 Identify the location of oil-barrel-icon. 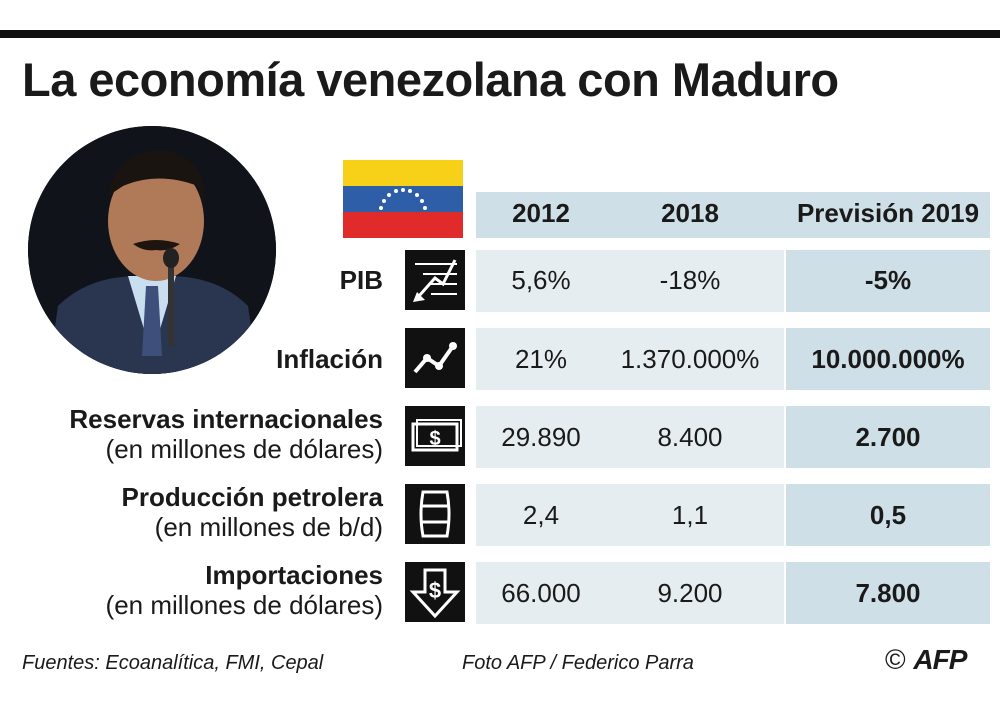
(435, 514).